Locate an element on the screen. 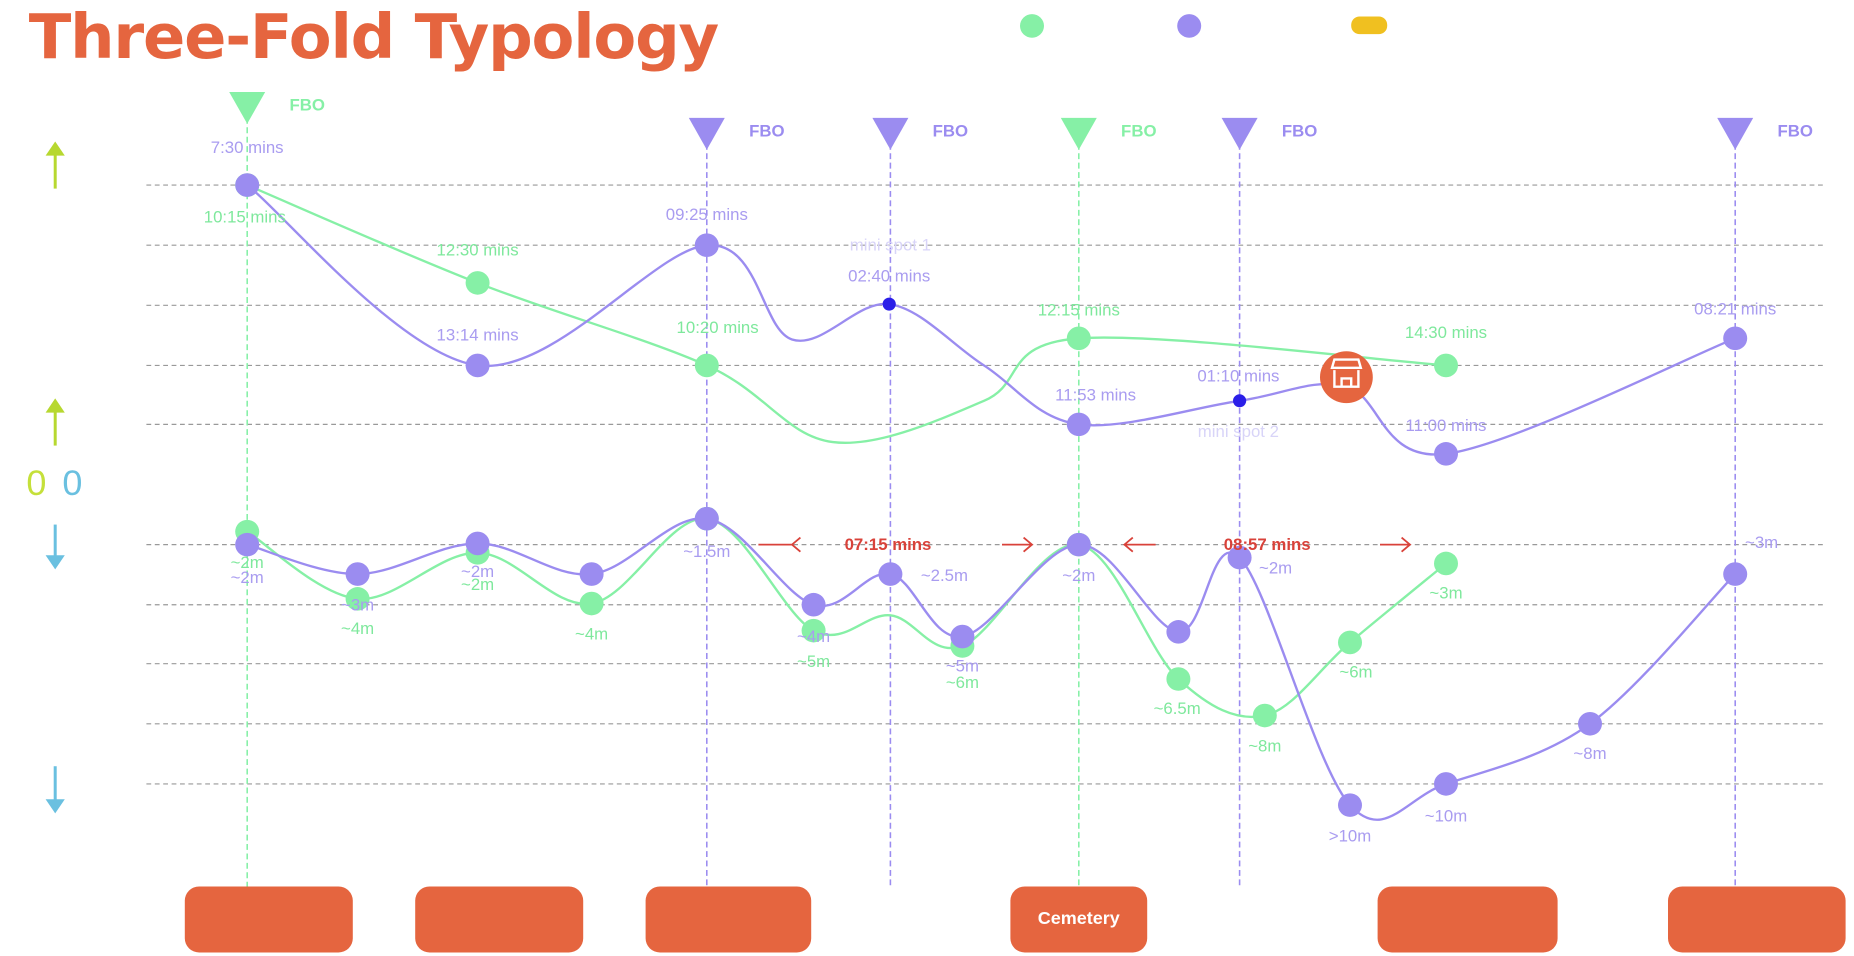  transit-label: 08:57 mins is located at coordinates (1267, 544).